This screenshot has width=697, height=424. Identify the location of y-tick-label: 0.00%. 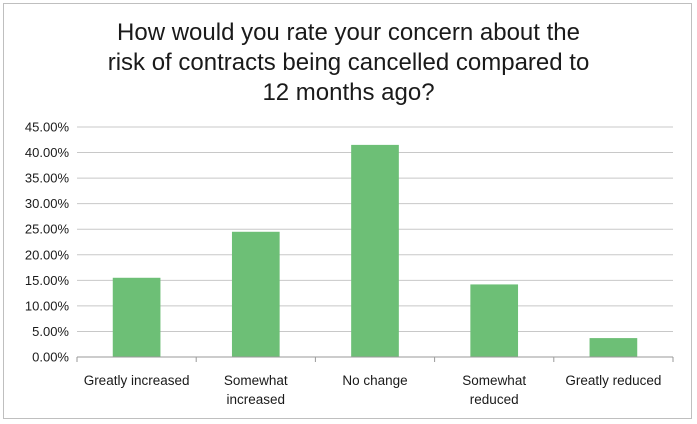
(50, 357).